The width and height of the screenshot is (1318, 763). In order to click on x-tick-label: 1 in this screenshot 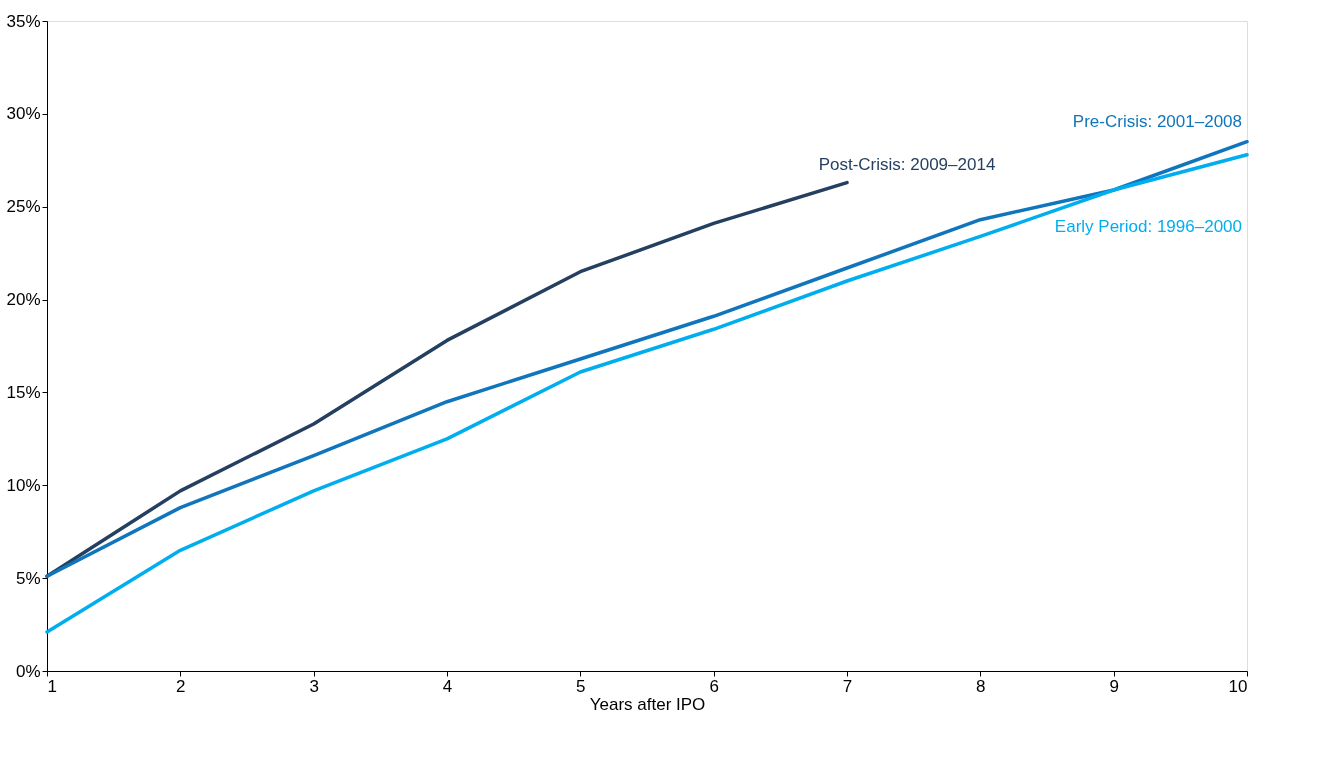, I will do `click(52, 686)`.